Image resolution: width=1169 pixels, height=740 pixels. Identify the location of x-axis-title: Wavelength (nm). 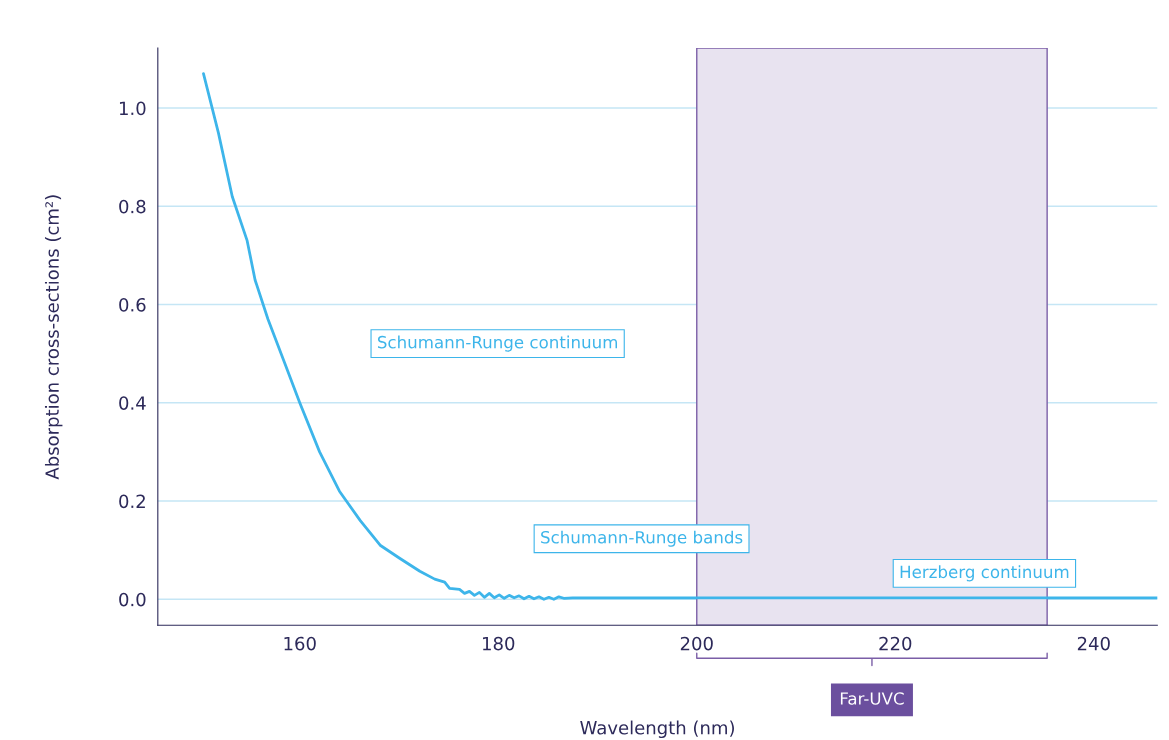
(657, 729).